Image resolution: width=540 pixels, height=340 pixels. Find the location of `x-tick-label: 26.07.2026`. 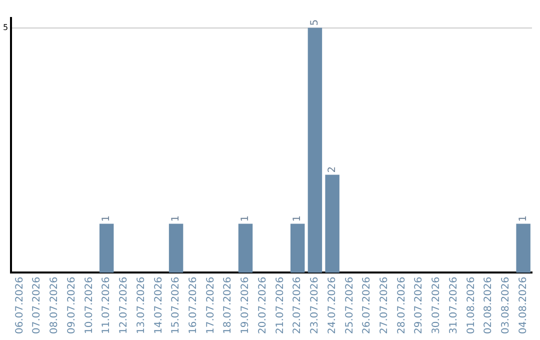

x-tick-label: 26.07.2026 is located at coordinates (367, 305).